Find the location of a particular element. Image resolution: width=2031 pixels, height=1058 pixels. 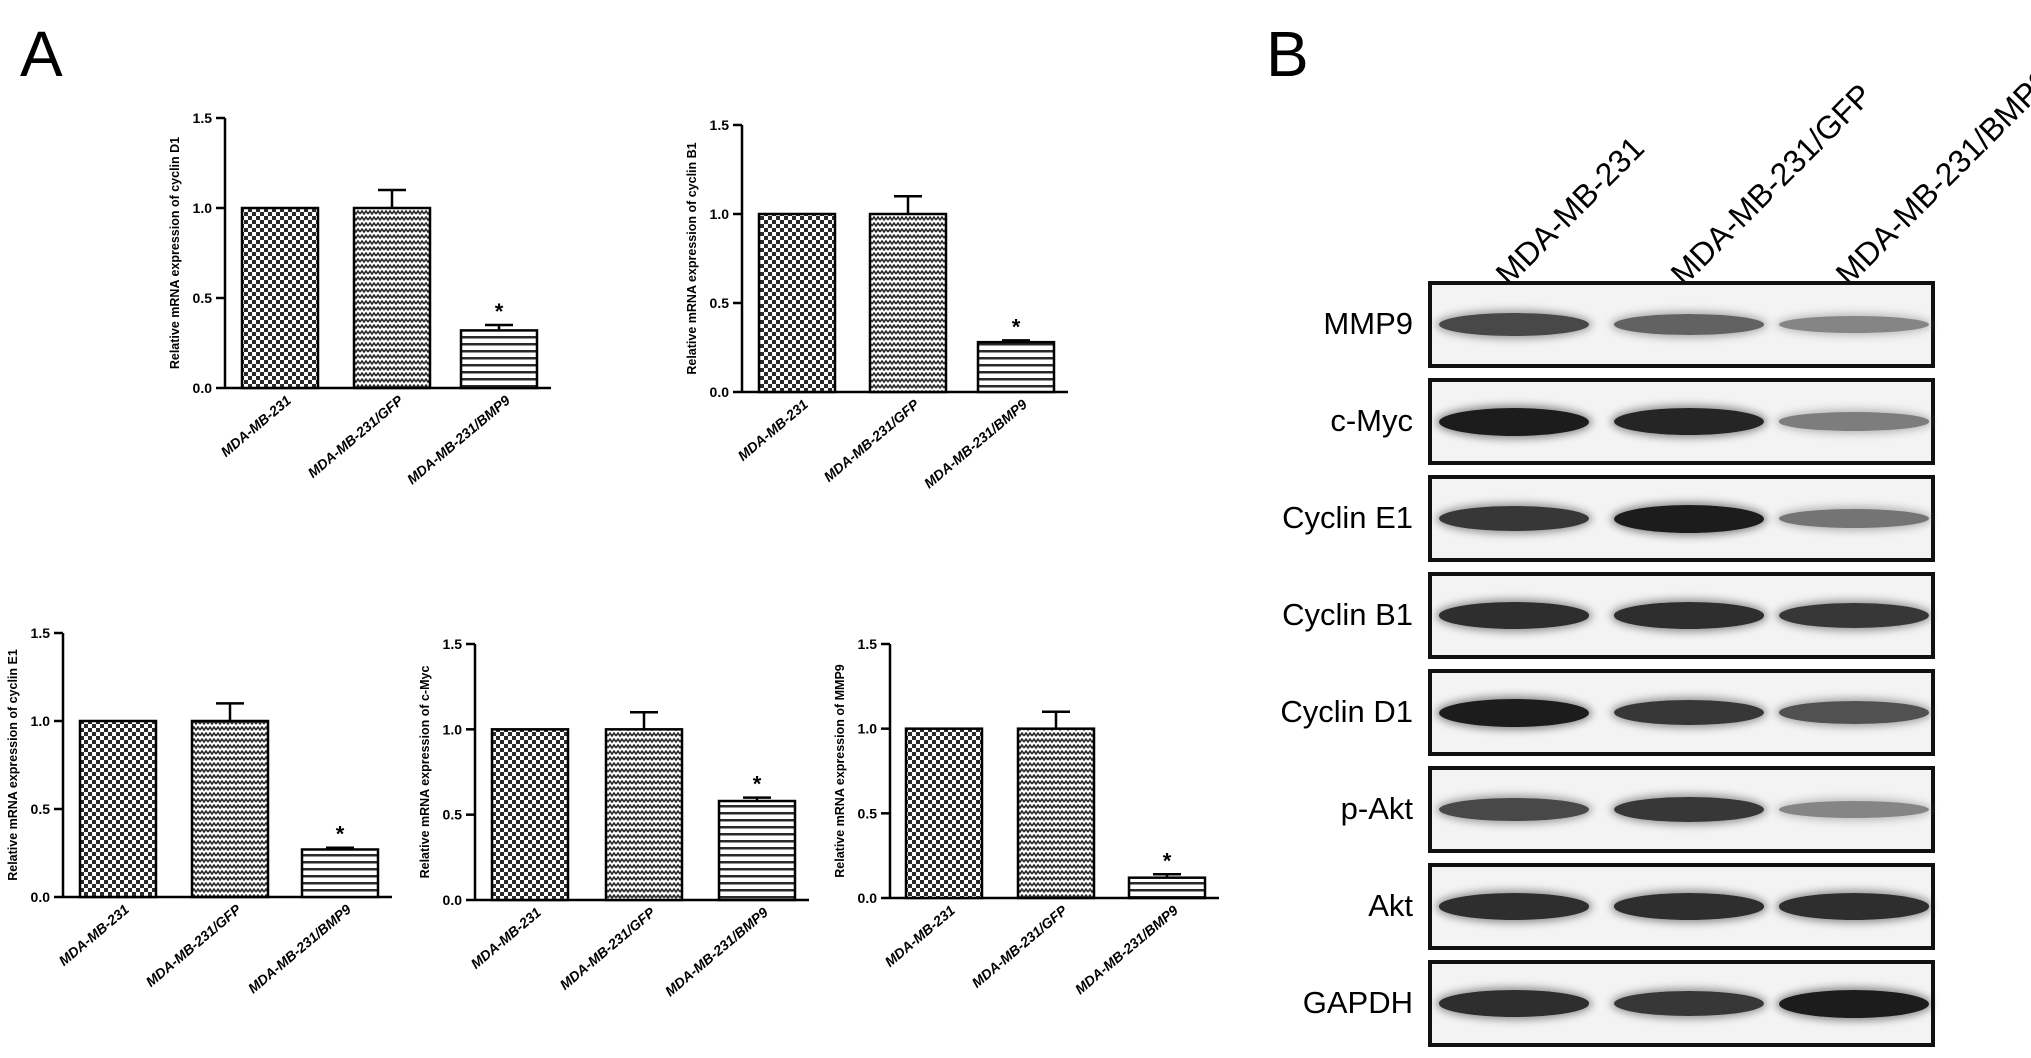

panel-label-b: B is located at coordinates (1287, 54).